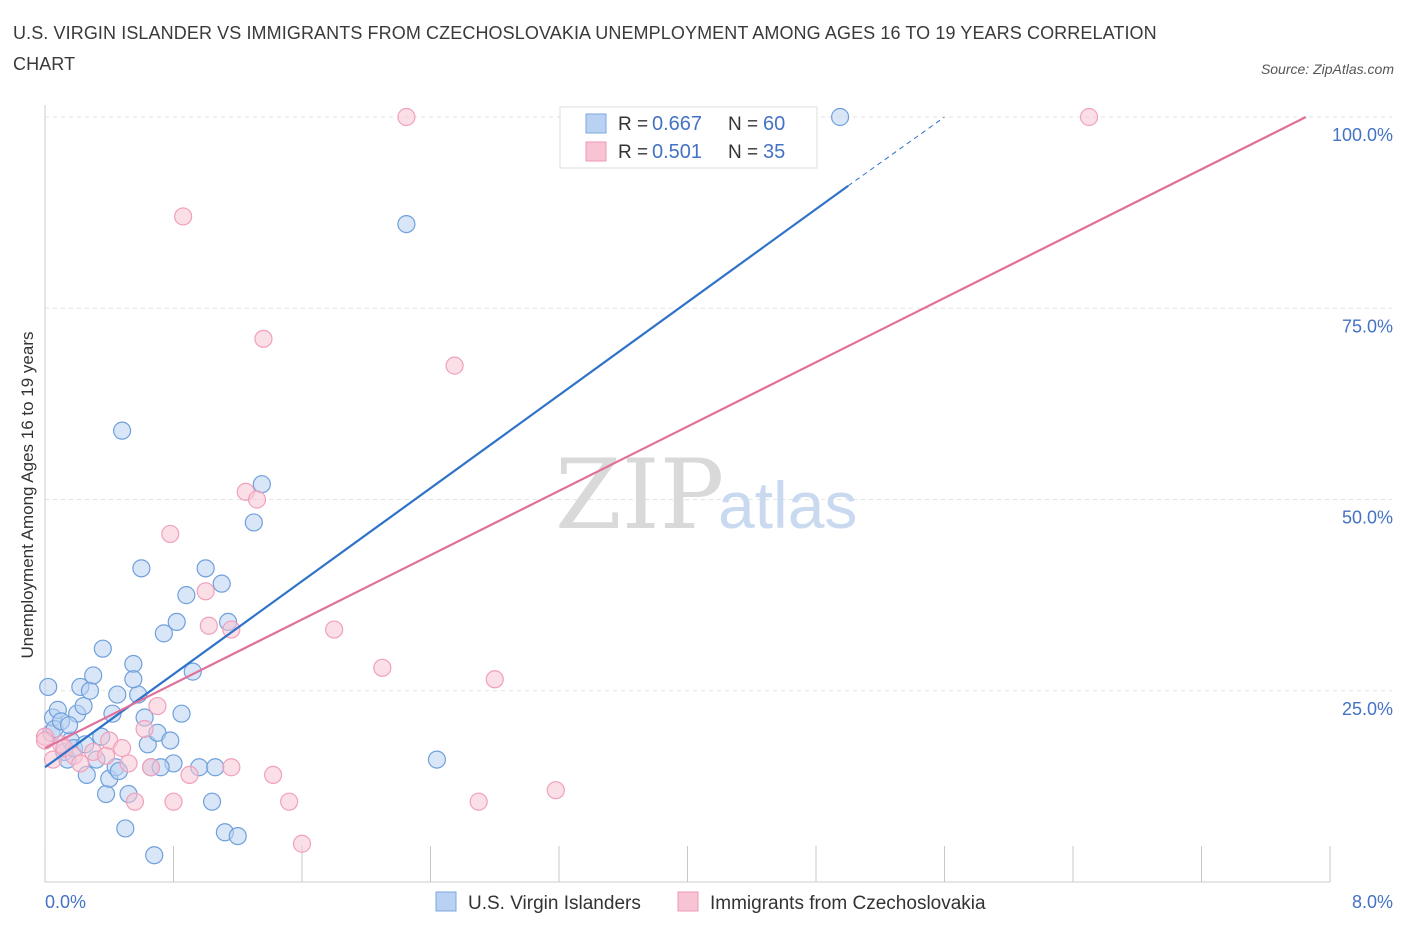  What do you see at coordinates (27, 495) in the screenshot?
I see `y-axis-title: Unemployment Among Ages 16 to 19 years` at bounding box center [27, 495].